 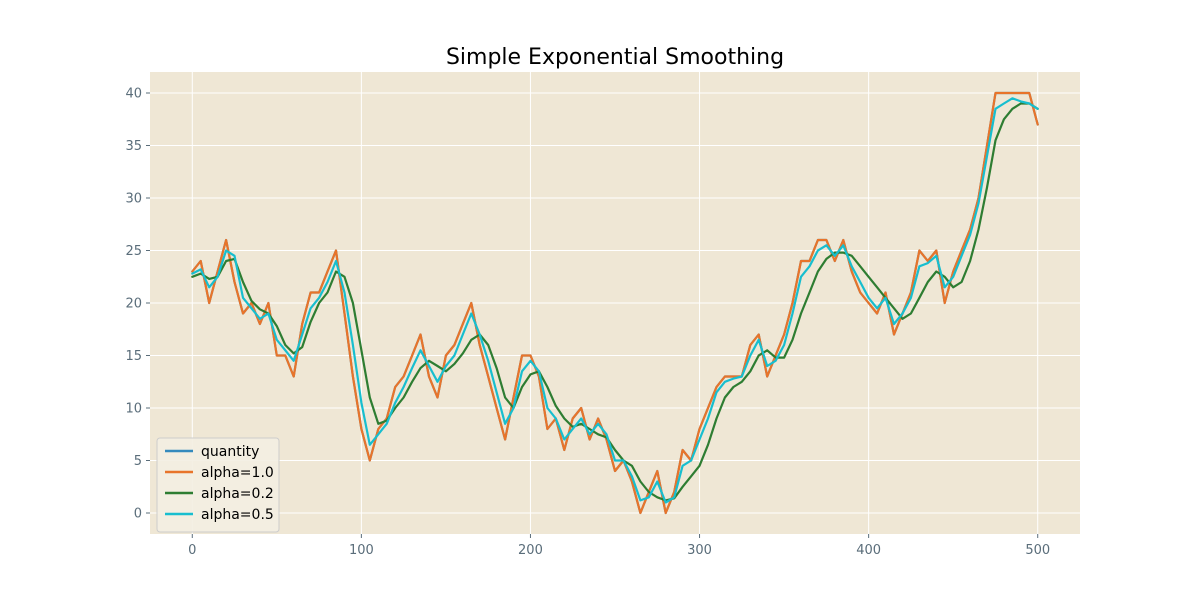 I want to click on x-tick-label: 400, so click(x=868, y=550).